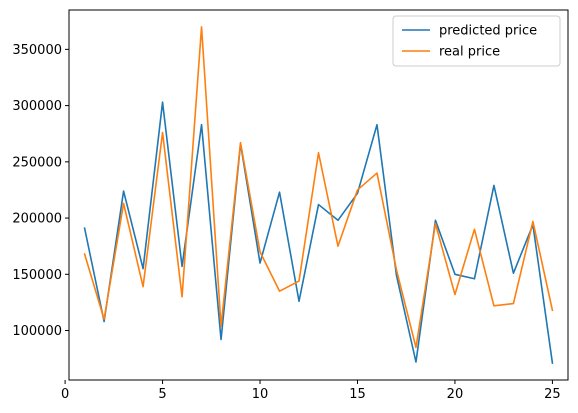 The image size is (578, 413). What do you see at coordinates (37, 219) in the screenshot?
I see `y-tick-label: 200000` at bounding box center [37, 219].